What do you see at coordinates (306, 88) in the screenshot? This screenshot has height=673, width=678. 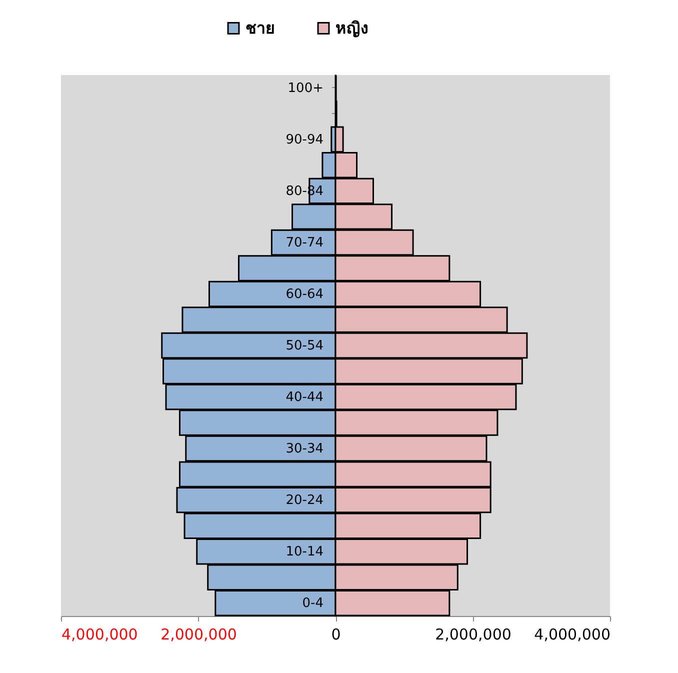 I see `y-tick-label: 100+` at bounding box center [306, 88].